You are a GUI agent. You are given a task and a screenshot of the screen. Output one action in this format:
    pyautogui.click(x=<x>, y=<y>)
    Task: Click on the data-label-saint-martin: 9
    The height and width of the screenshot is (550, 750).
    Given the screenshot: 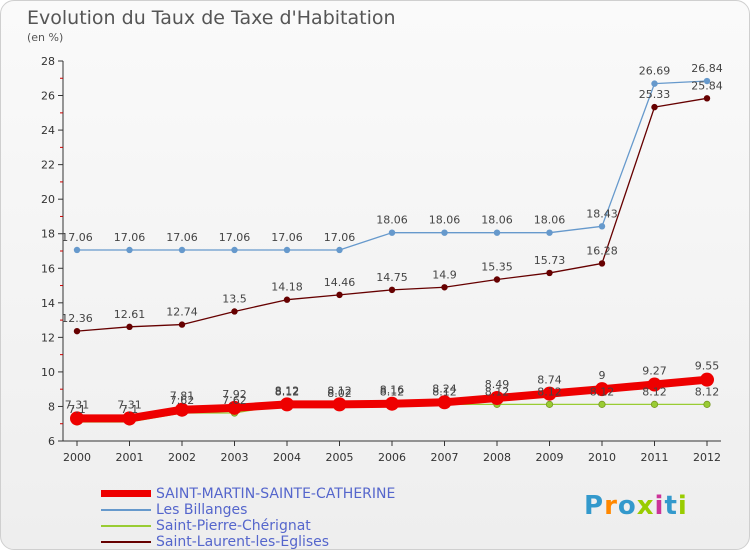 What is the action you would take?
    pyautogui.click(x=602, y=375)
    